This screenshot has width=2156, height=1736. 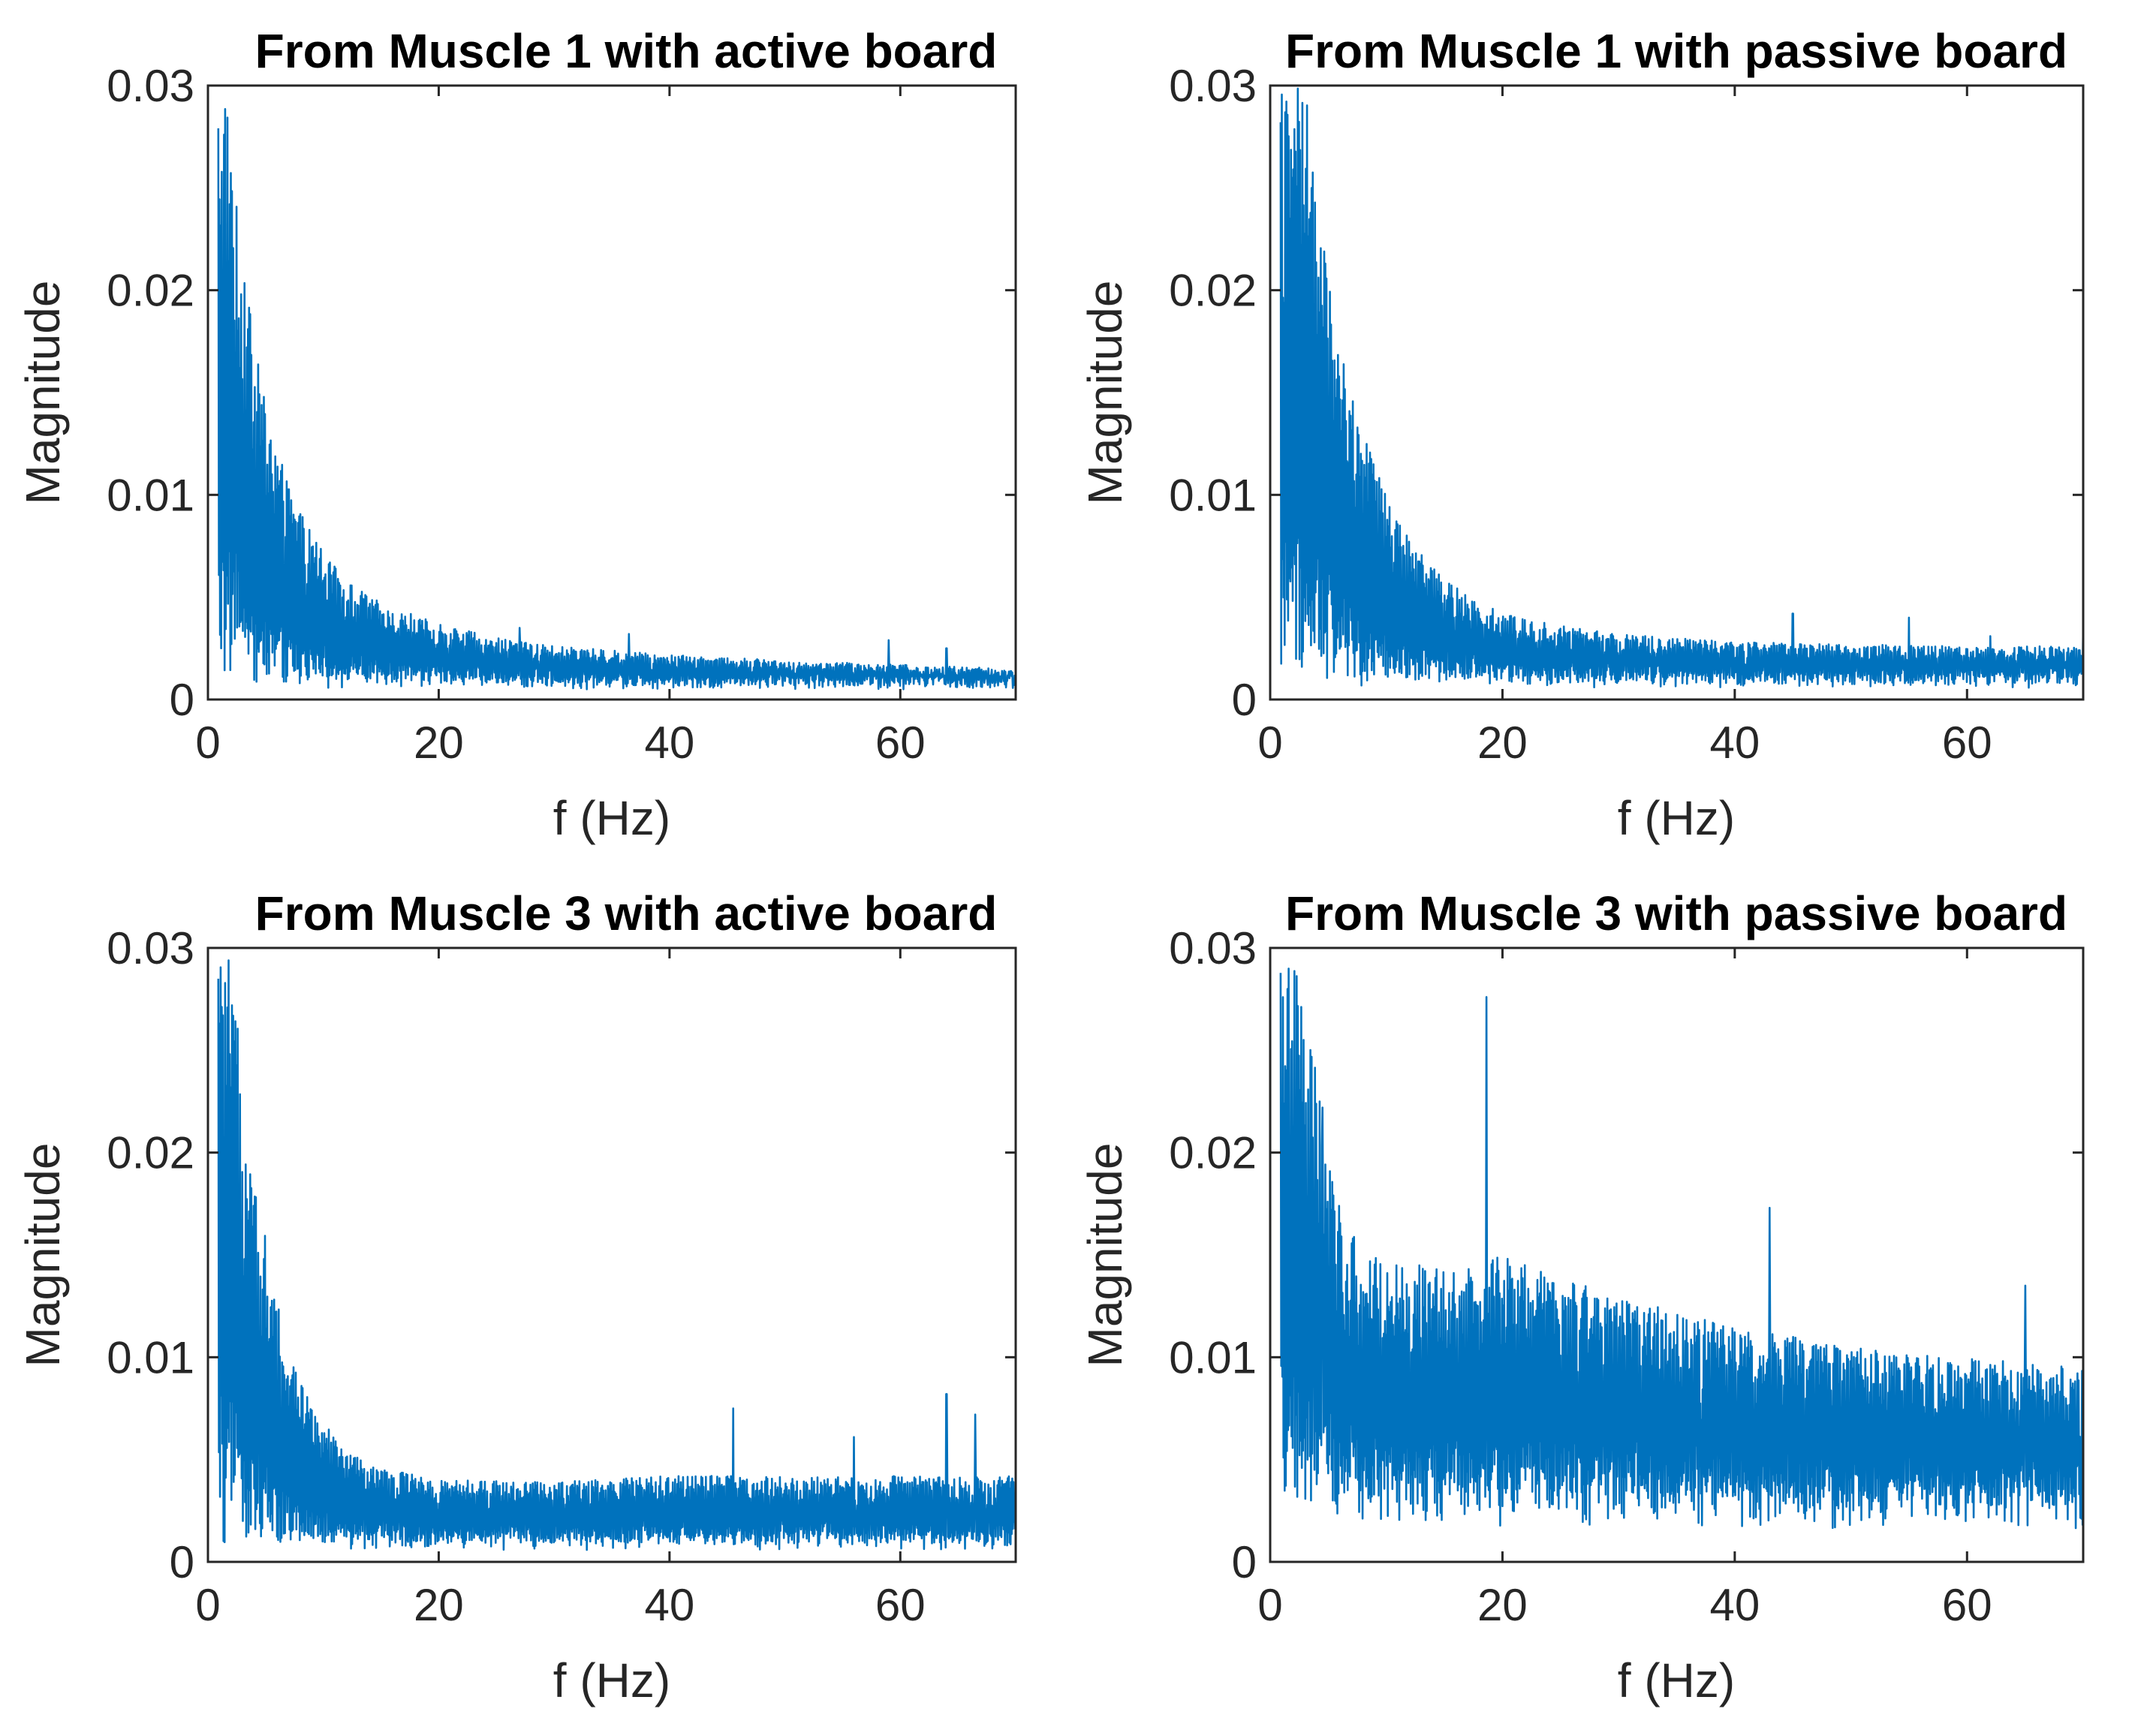 I want to click on subplot-title: From Muscle 3 with active board, so click(x=626, y=913).